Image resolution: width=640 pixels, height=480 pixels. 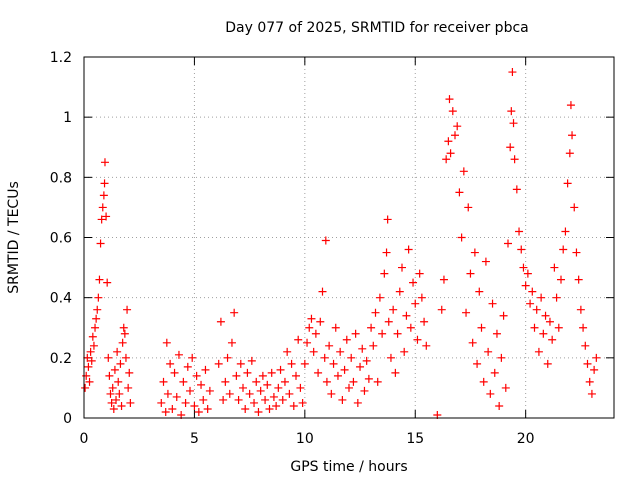 I want to click on y-tick-label: 0, so click(x=67, y=419).